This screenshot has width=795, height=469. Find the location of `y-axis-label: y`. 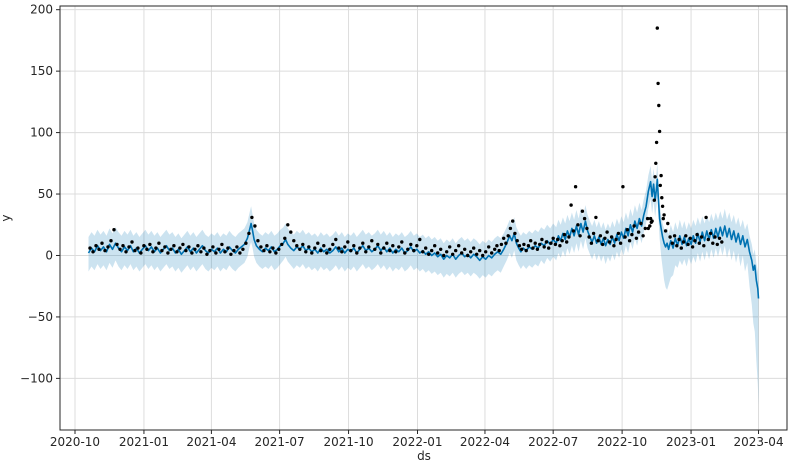

y-axis-label: y is located at coordinates (6, 218).